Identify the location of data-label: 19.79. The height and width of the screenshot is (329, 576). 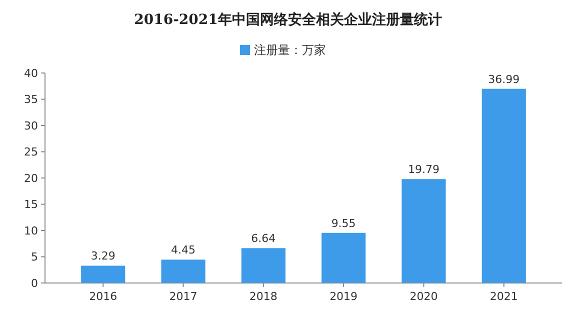
(424, 169).